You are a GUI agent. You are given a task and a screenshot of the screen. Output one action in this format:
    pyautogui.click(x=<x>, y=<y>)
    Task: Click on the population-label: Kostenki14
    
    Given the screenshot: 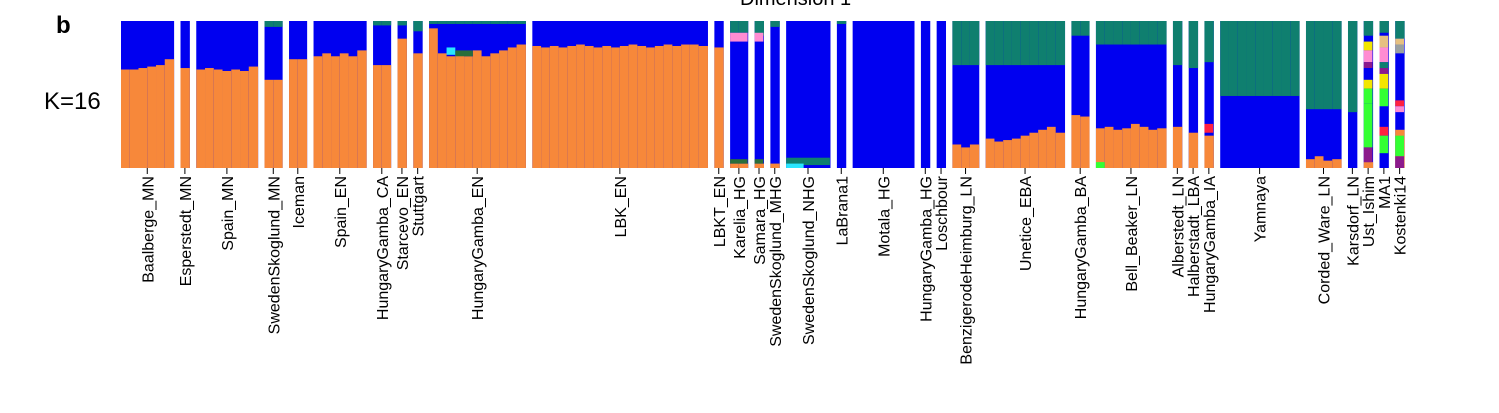 What is the action you would take?
    pyautogui.click(x=1401, y=215)
    